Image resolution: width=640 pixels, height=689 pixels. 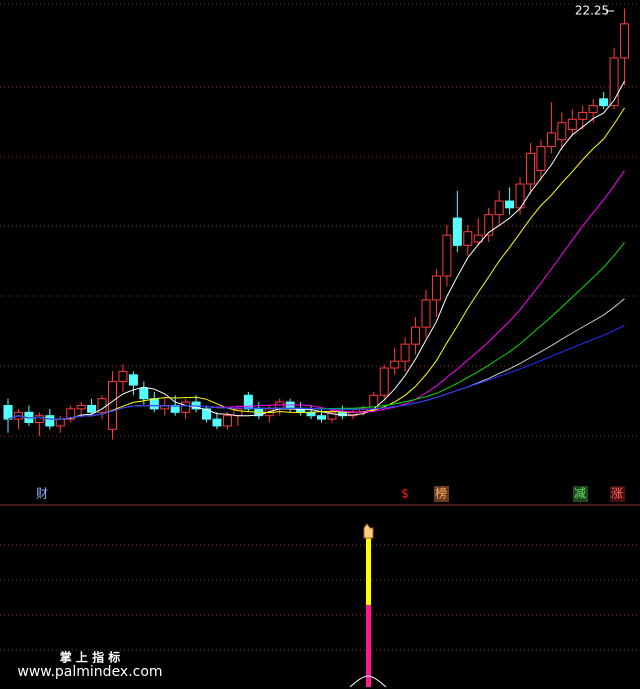 What do you see at coordinates (89, 672) in the screenshot?
I see `watermark-url: www.palmindex.com` at bounding box center [89, 672].